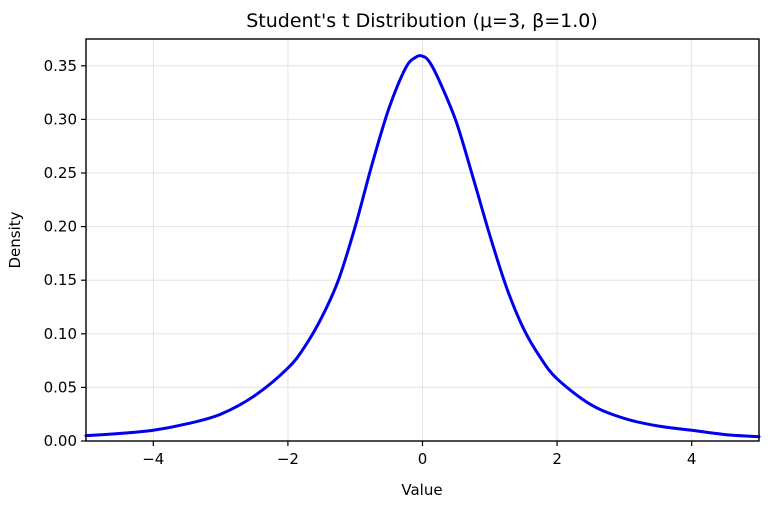 The image size is (774, 505). I want to click on y-tick-label: 0.10, so click(60, 334).